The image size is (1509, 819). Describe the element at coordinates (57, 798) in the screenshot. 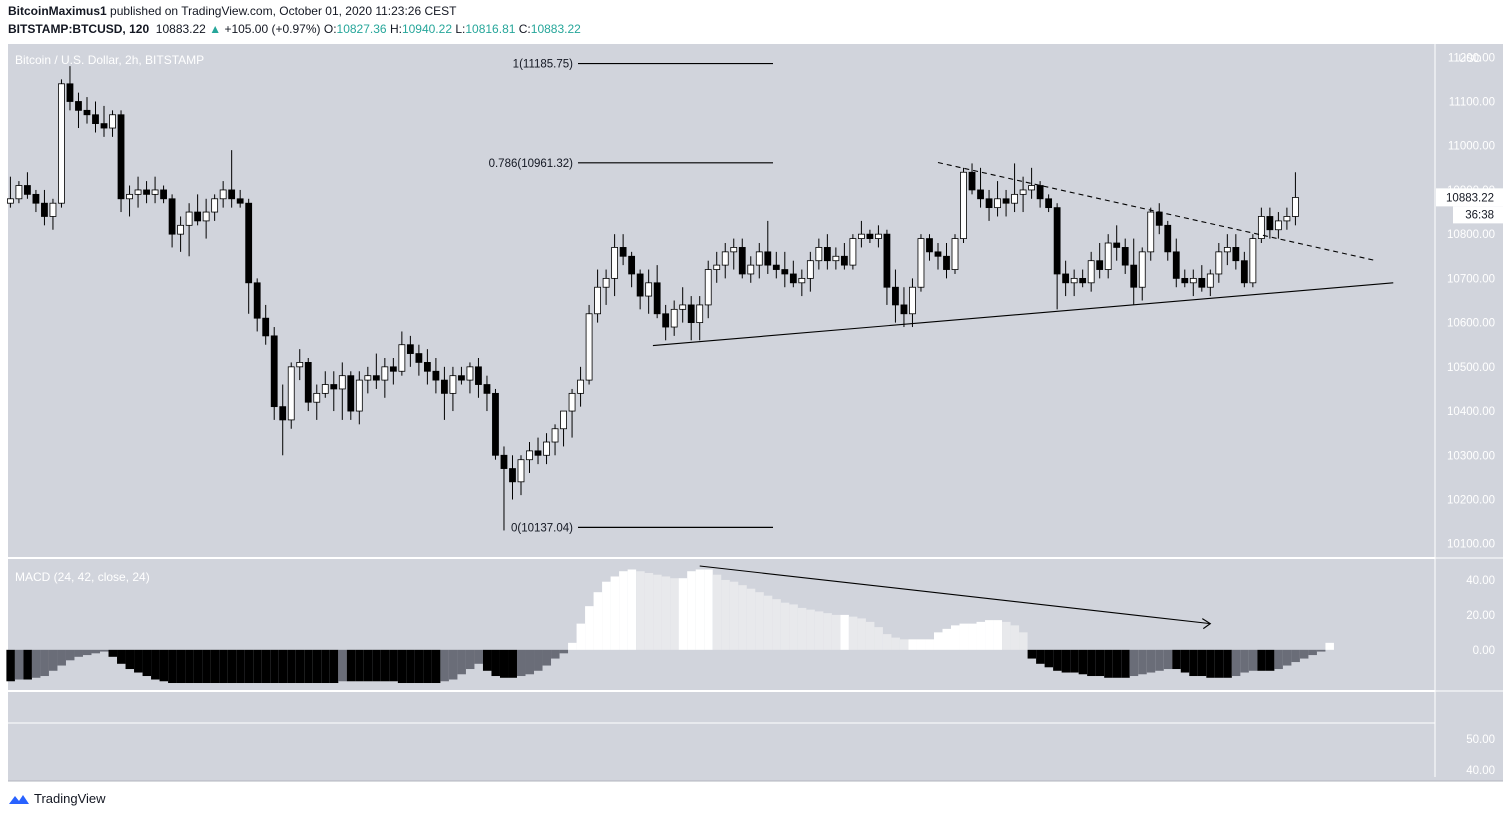

I see `footer-brand: TradingView` at that location.